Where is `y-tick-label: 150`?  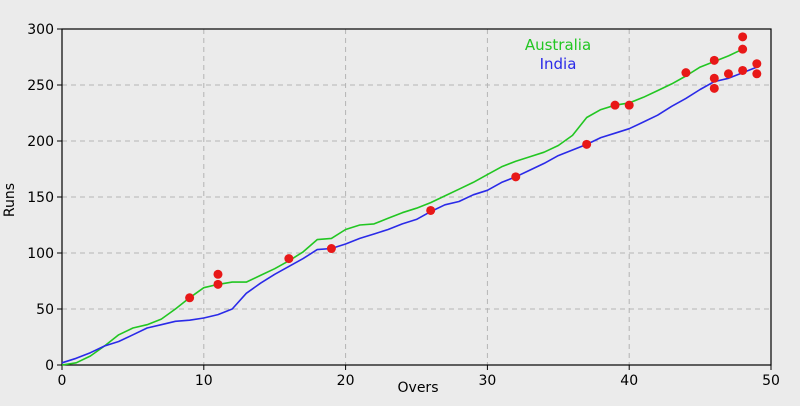 y-tick-label: 150 is located at coordinates (40, 198).